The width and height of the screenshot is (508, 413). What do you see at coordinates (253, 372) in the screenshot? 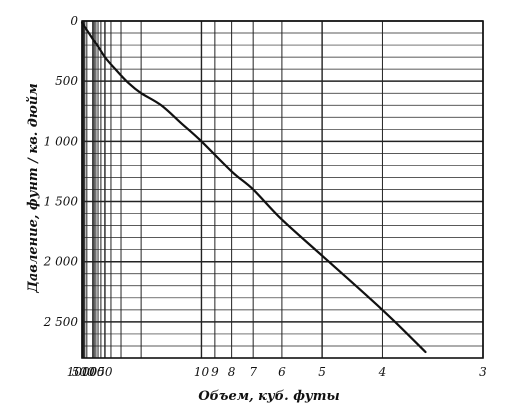
I see `x-tick-label: 7` at bounding box center [253, 372].